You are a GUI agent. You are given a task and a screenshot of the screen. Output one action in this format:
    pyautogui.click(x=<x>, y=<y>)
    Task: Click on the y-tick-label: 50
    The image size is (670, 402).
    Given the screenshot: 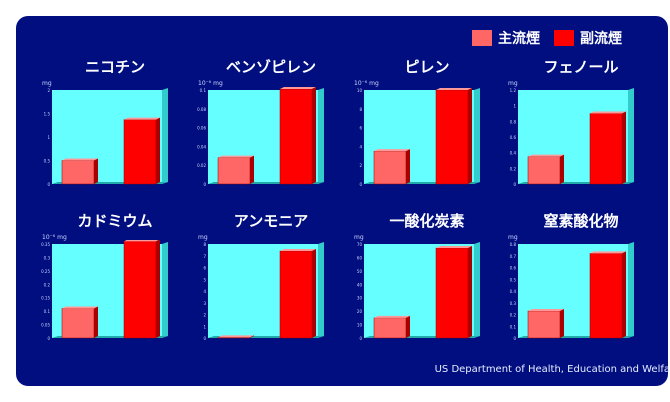 What is the action you would take?
    pyautogui.click(x=360, y=271)
    